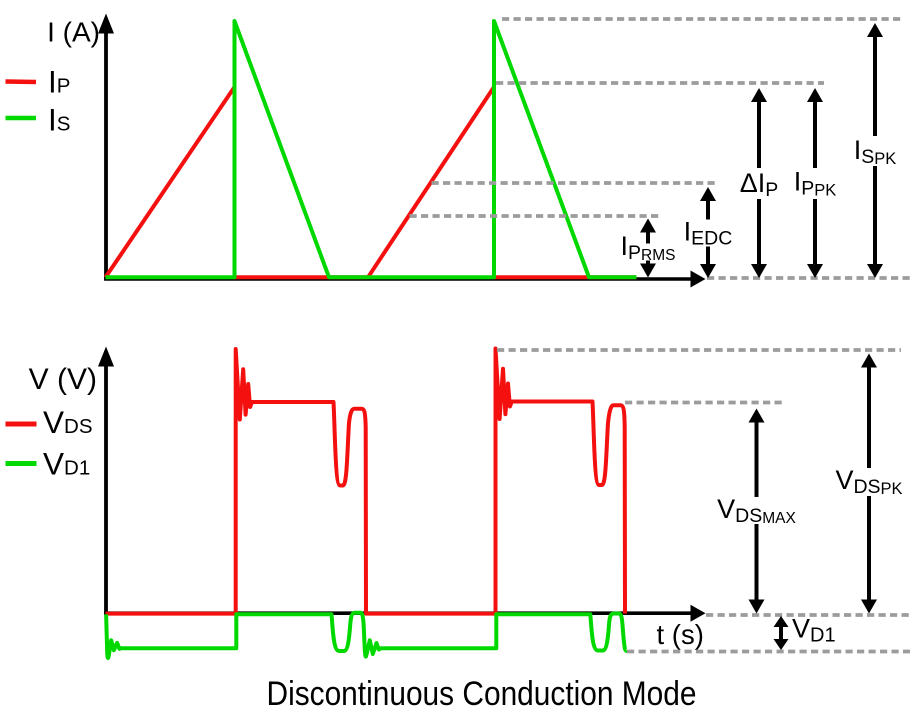  I want to click on svg-text: t (s), so click(680, 634).